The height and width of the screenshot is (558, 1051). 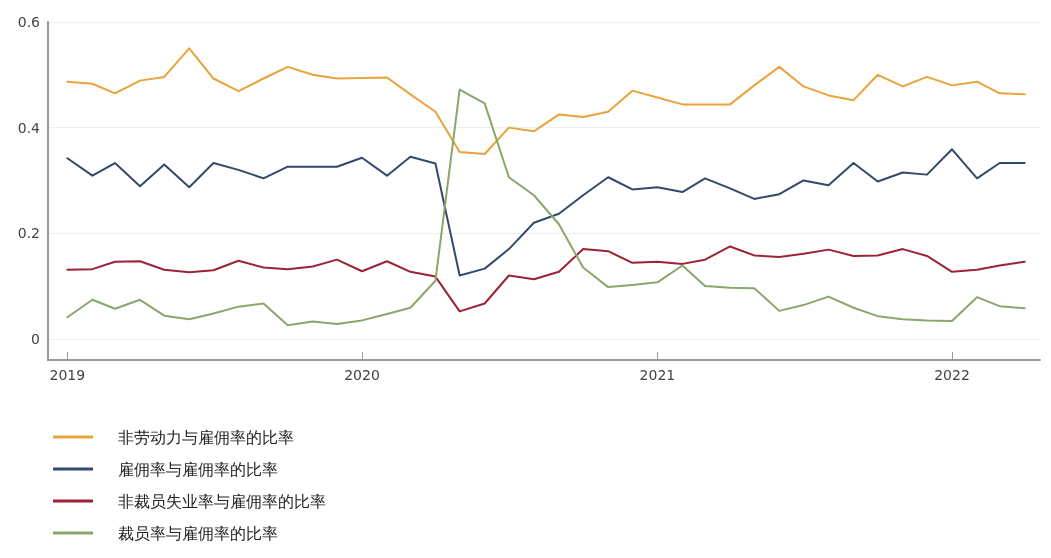 I want to click on x-tick-label: 2021, so click(x=657, y=375).